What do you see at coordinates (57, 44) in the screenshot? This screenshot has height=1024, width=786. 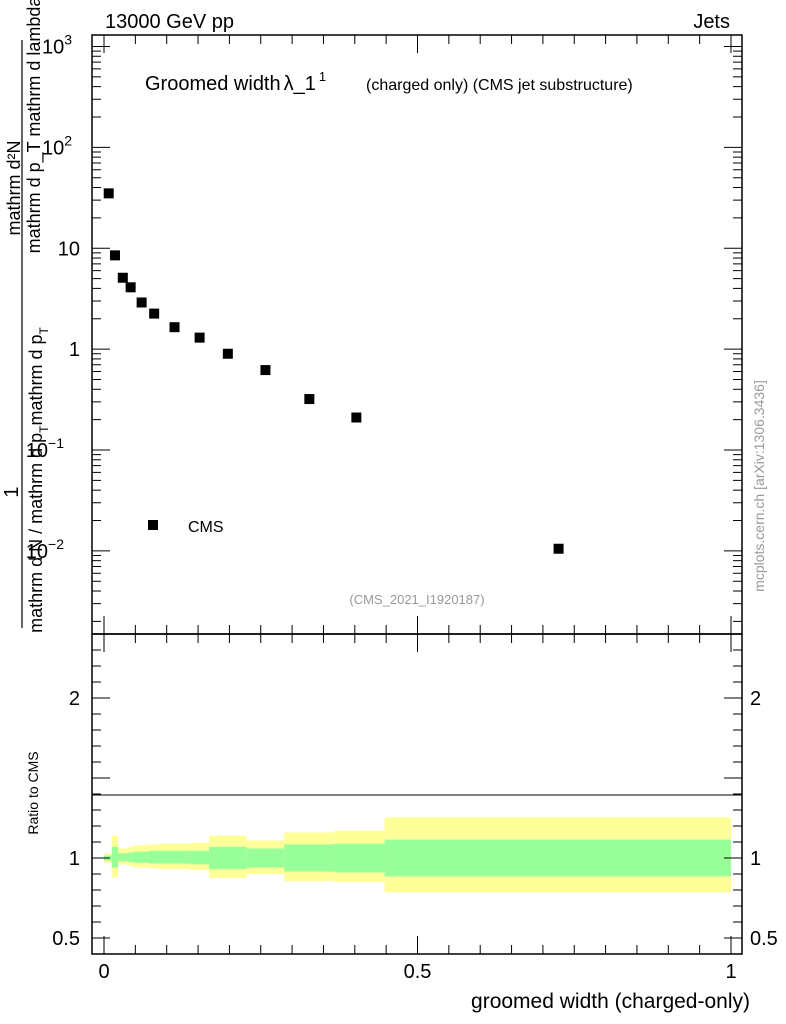 I see `y-tick-label: 10³` at bounding box center [57, 44].